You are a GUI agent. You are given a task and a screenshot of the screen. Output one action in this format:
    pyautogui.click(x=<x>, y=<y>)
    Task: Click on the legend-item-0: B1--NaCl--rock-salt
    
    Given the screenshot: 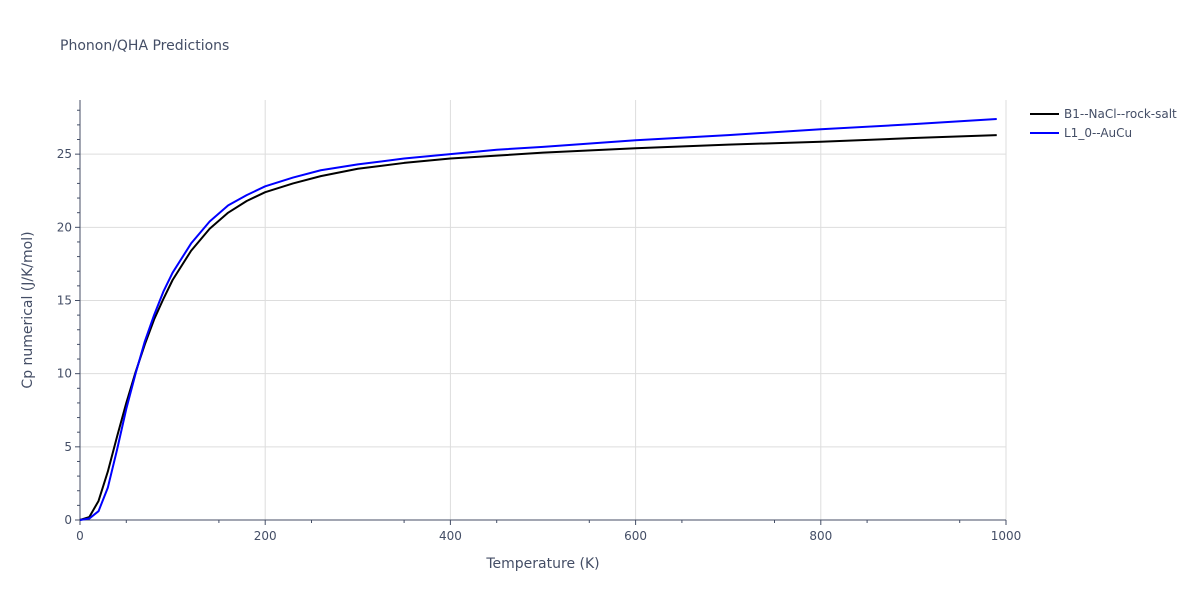 What is the action you would take?
    pyautogui.click(x=1103, y=114)
    